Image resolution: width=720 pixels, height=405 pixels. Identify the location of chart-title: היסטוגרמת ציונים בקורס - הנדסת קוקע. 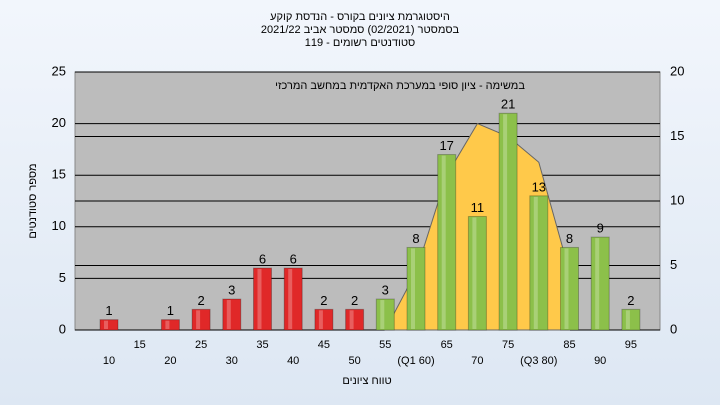
(360, 17).